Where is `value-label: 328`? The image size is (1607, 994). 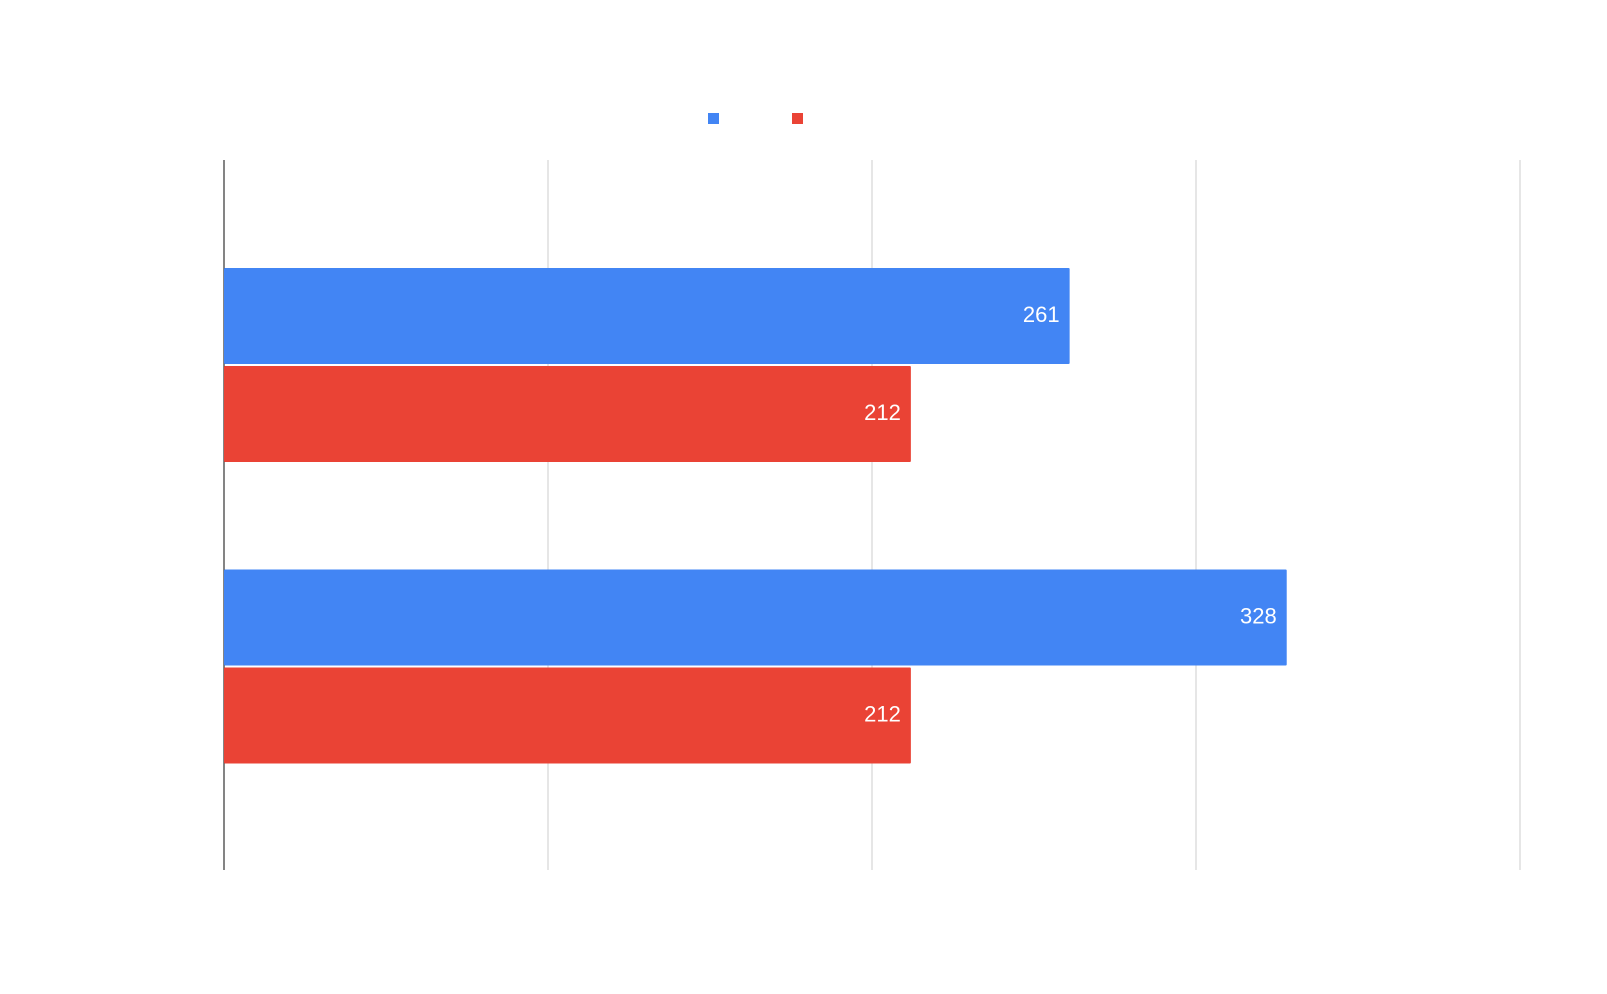 value-label: 328 is located at coordinates (1258, 615).